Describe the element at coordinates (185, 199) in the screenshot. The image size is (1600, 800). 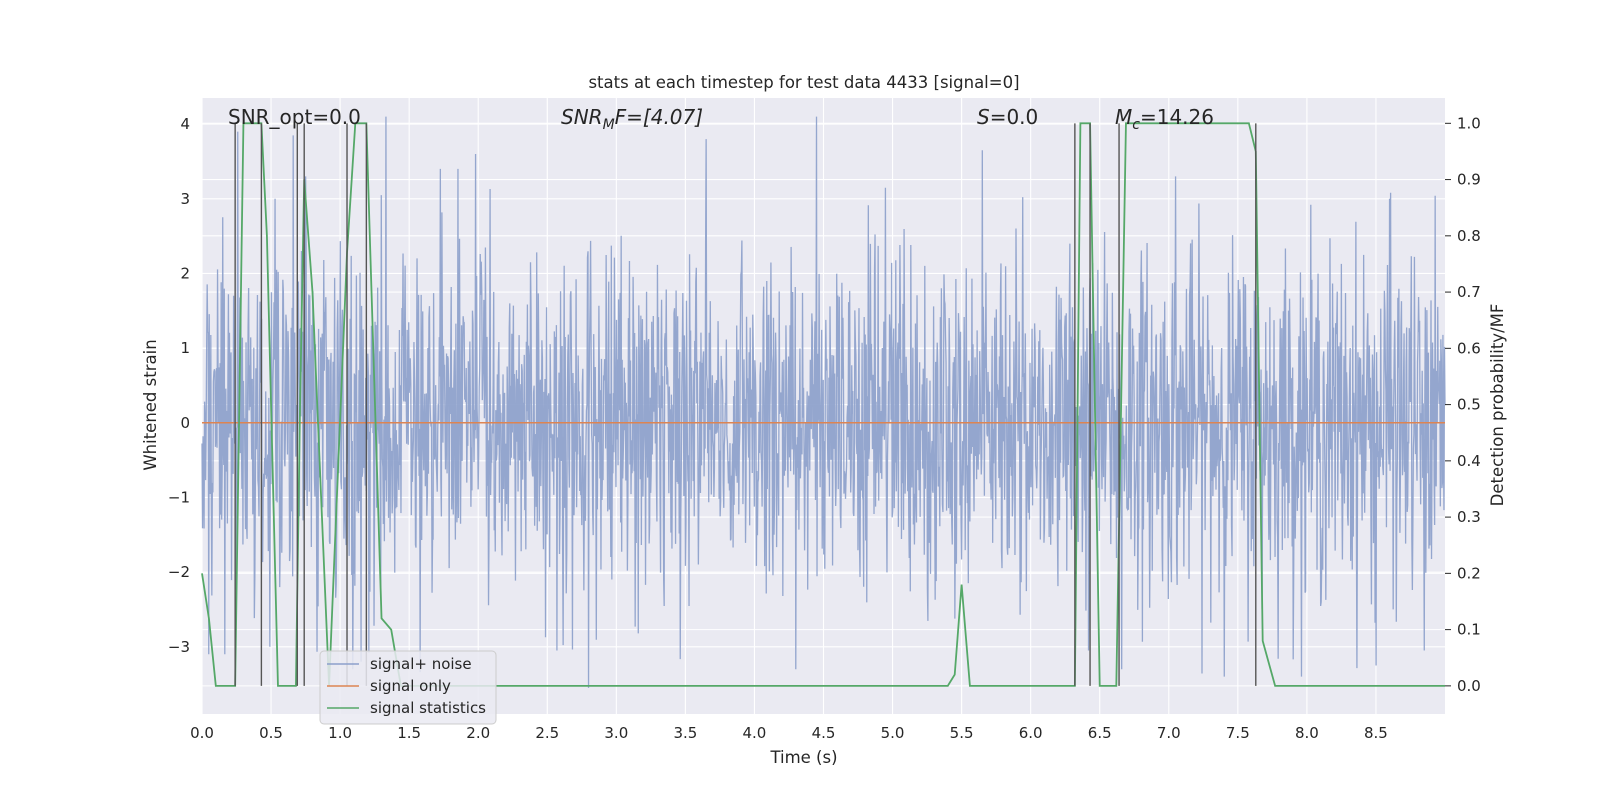
I see `y-left-tick-label: 3` at that location.